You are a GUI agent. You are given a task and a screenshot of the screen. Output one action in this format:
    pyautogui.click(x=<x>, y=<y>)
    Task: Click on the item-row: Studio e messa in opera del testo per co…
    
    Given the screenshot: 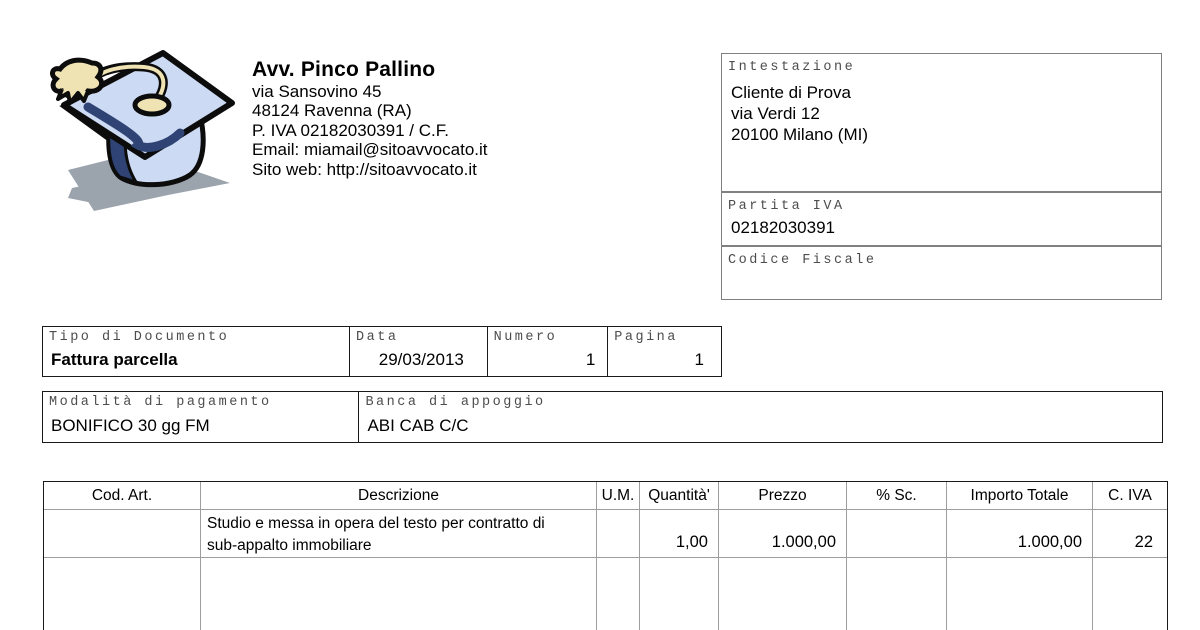 What is the action you would take?
    pyautogui.click(x=605, y=534)
    